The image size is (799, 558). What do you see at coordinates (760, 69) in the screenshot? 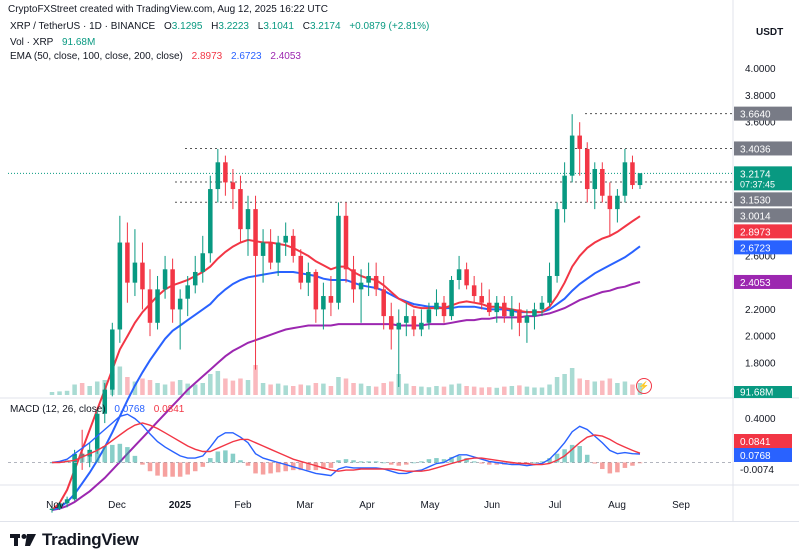
I see `price-tick-label: 4.0000` at bounding box center [760, 69].